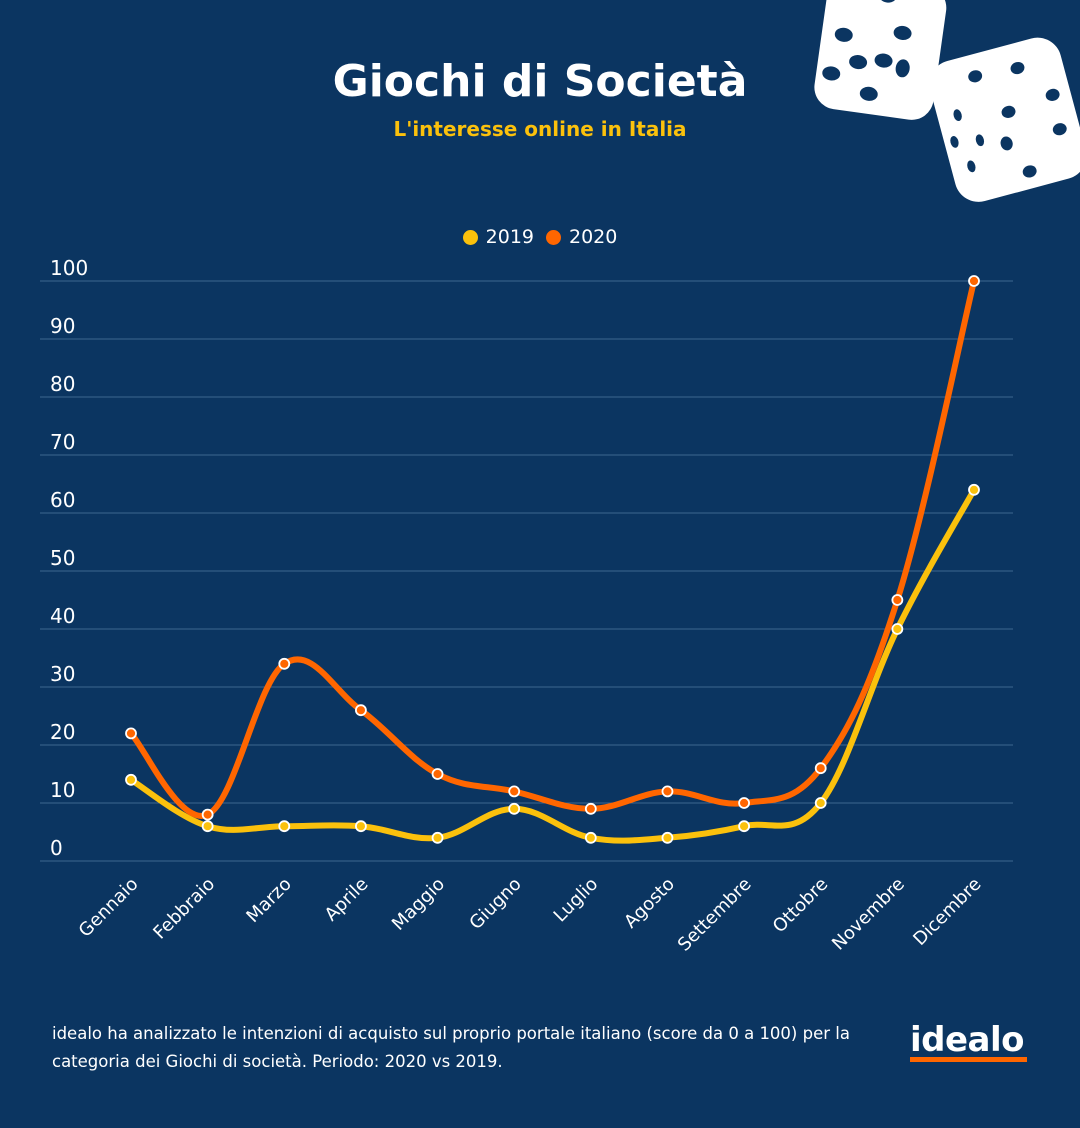  Describe the element at coordinates (69, 268) in the screenshot. I see `y-tick-label: 100` at that location.